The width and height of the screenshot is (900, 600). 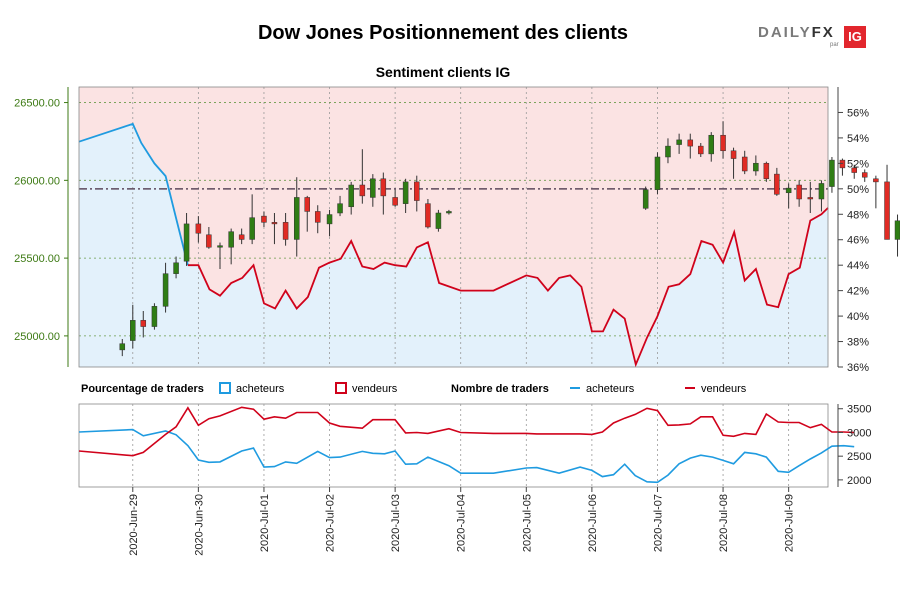 I want to click on pct-tick-label: 48%, so click(x=858, y=215).